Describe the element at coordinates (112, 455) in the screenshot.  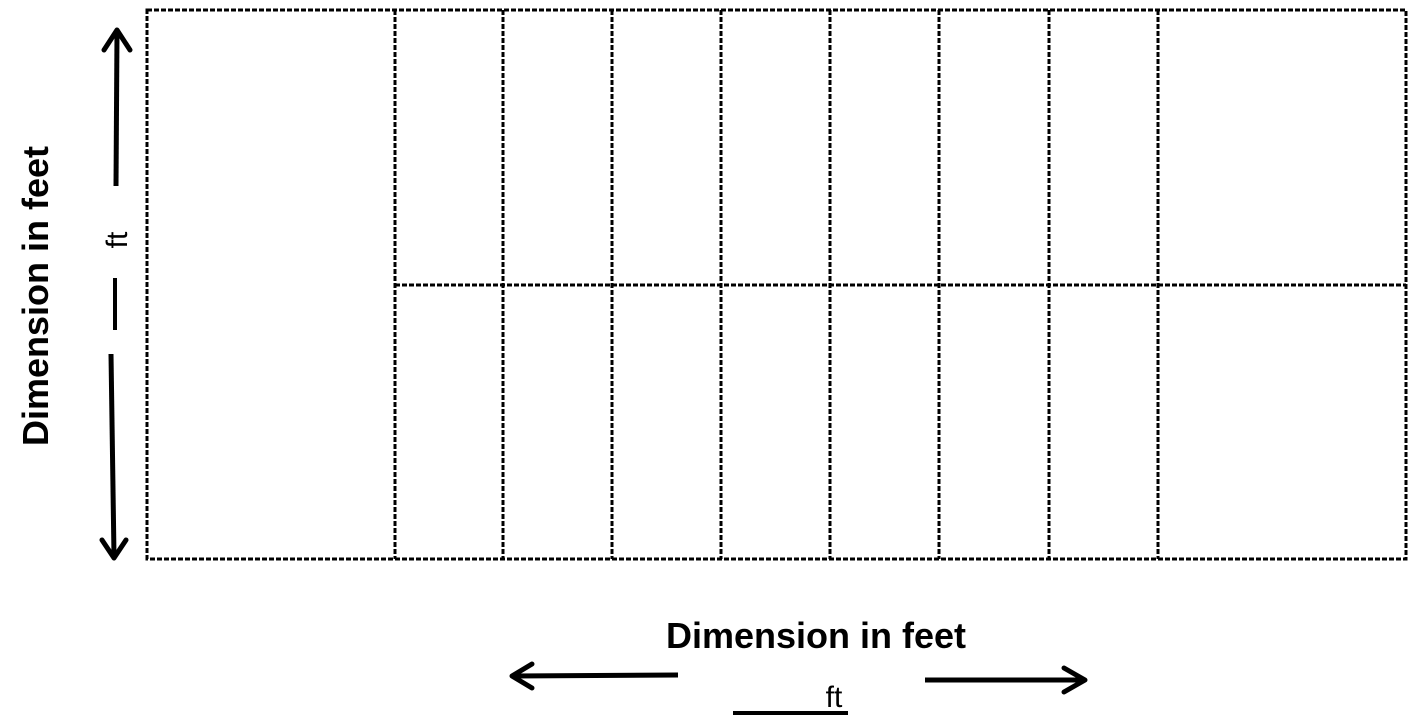
I see `vertical-arrow-lower-shaft` at that location.